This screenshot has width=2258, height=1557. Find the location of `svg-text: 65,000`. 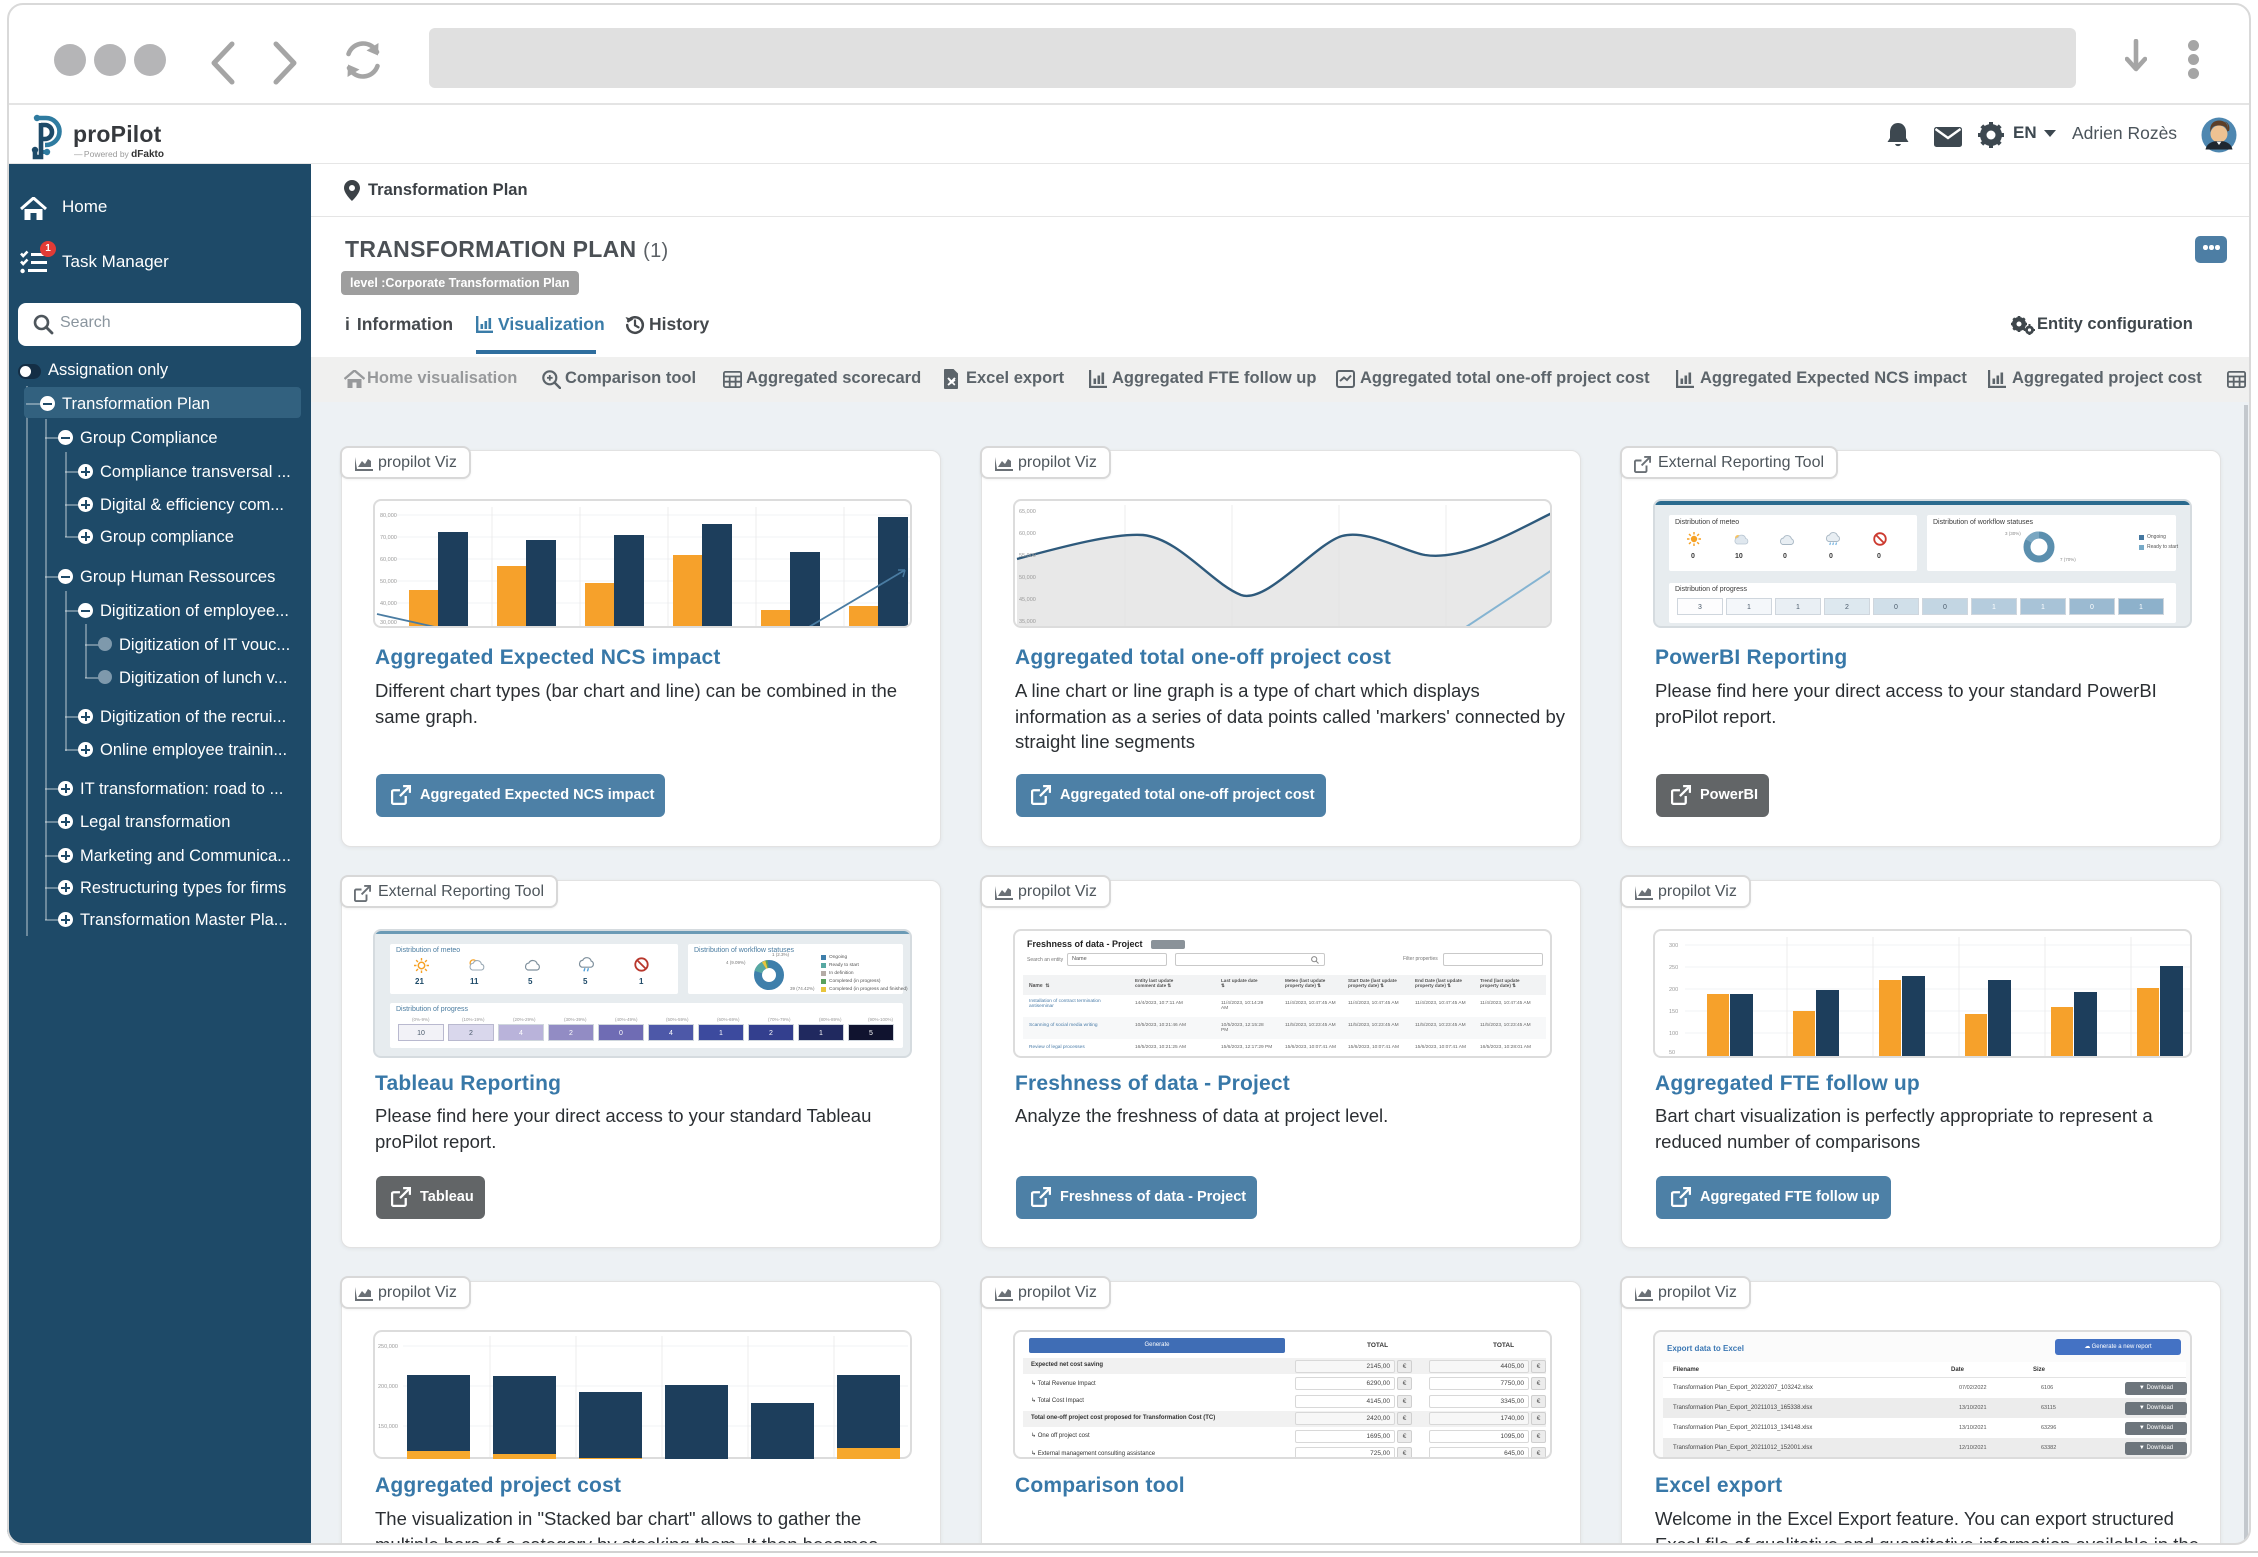

svg-text: 65,000 is located at coordinates (1027, 512).